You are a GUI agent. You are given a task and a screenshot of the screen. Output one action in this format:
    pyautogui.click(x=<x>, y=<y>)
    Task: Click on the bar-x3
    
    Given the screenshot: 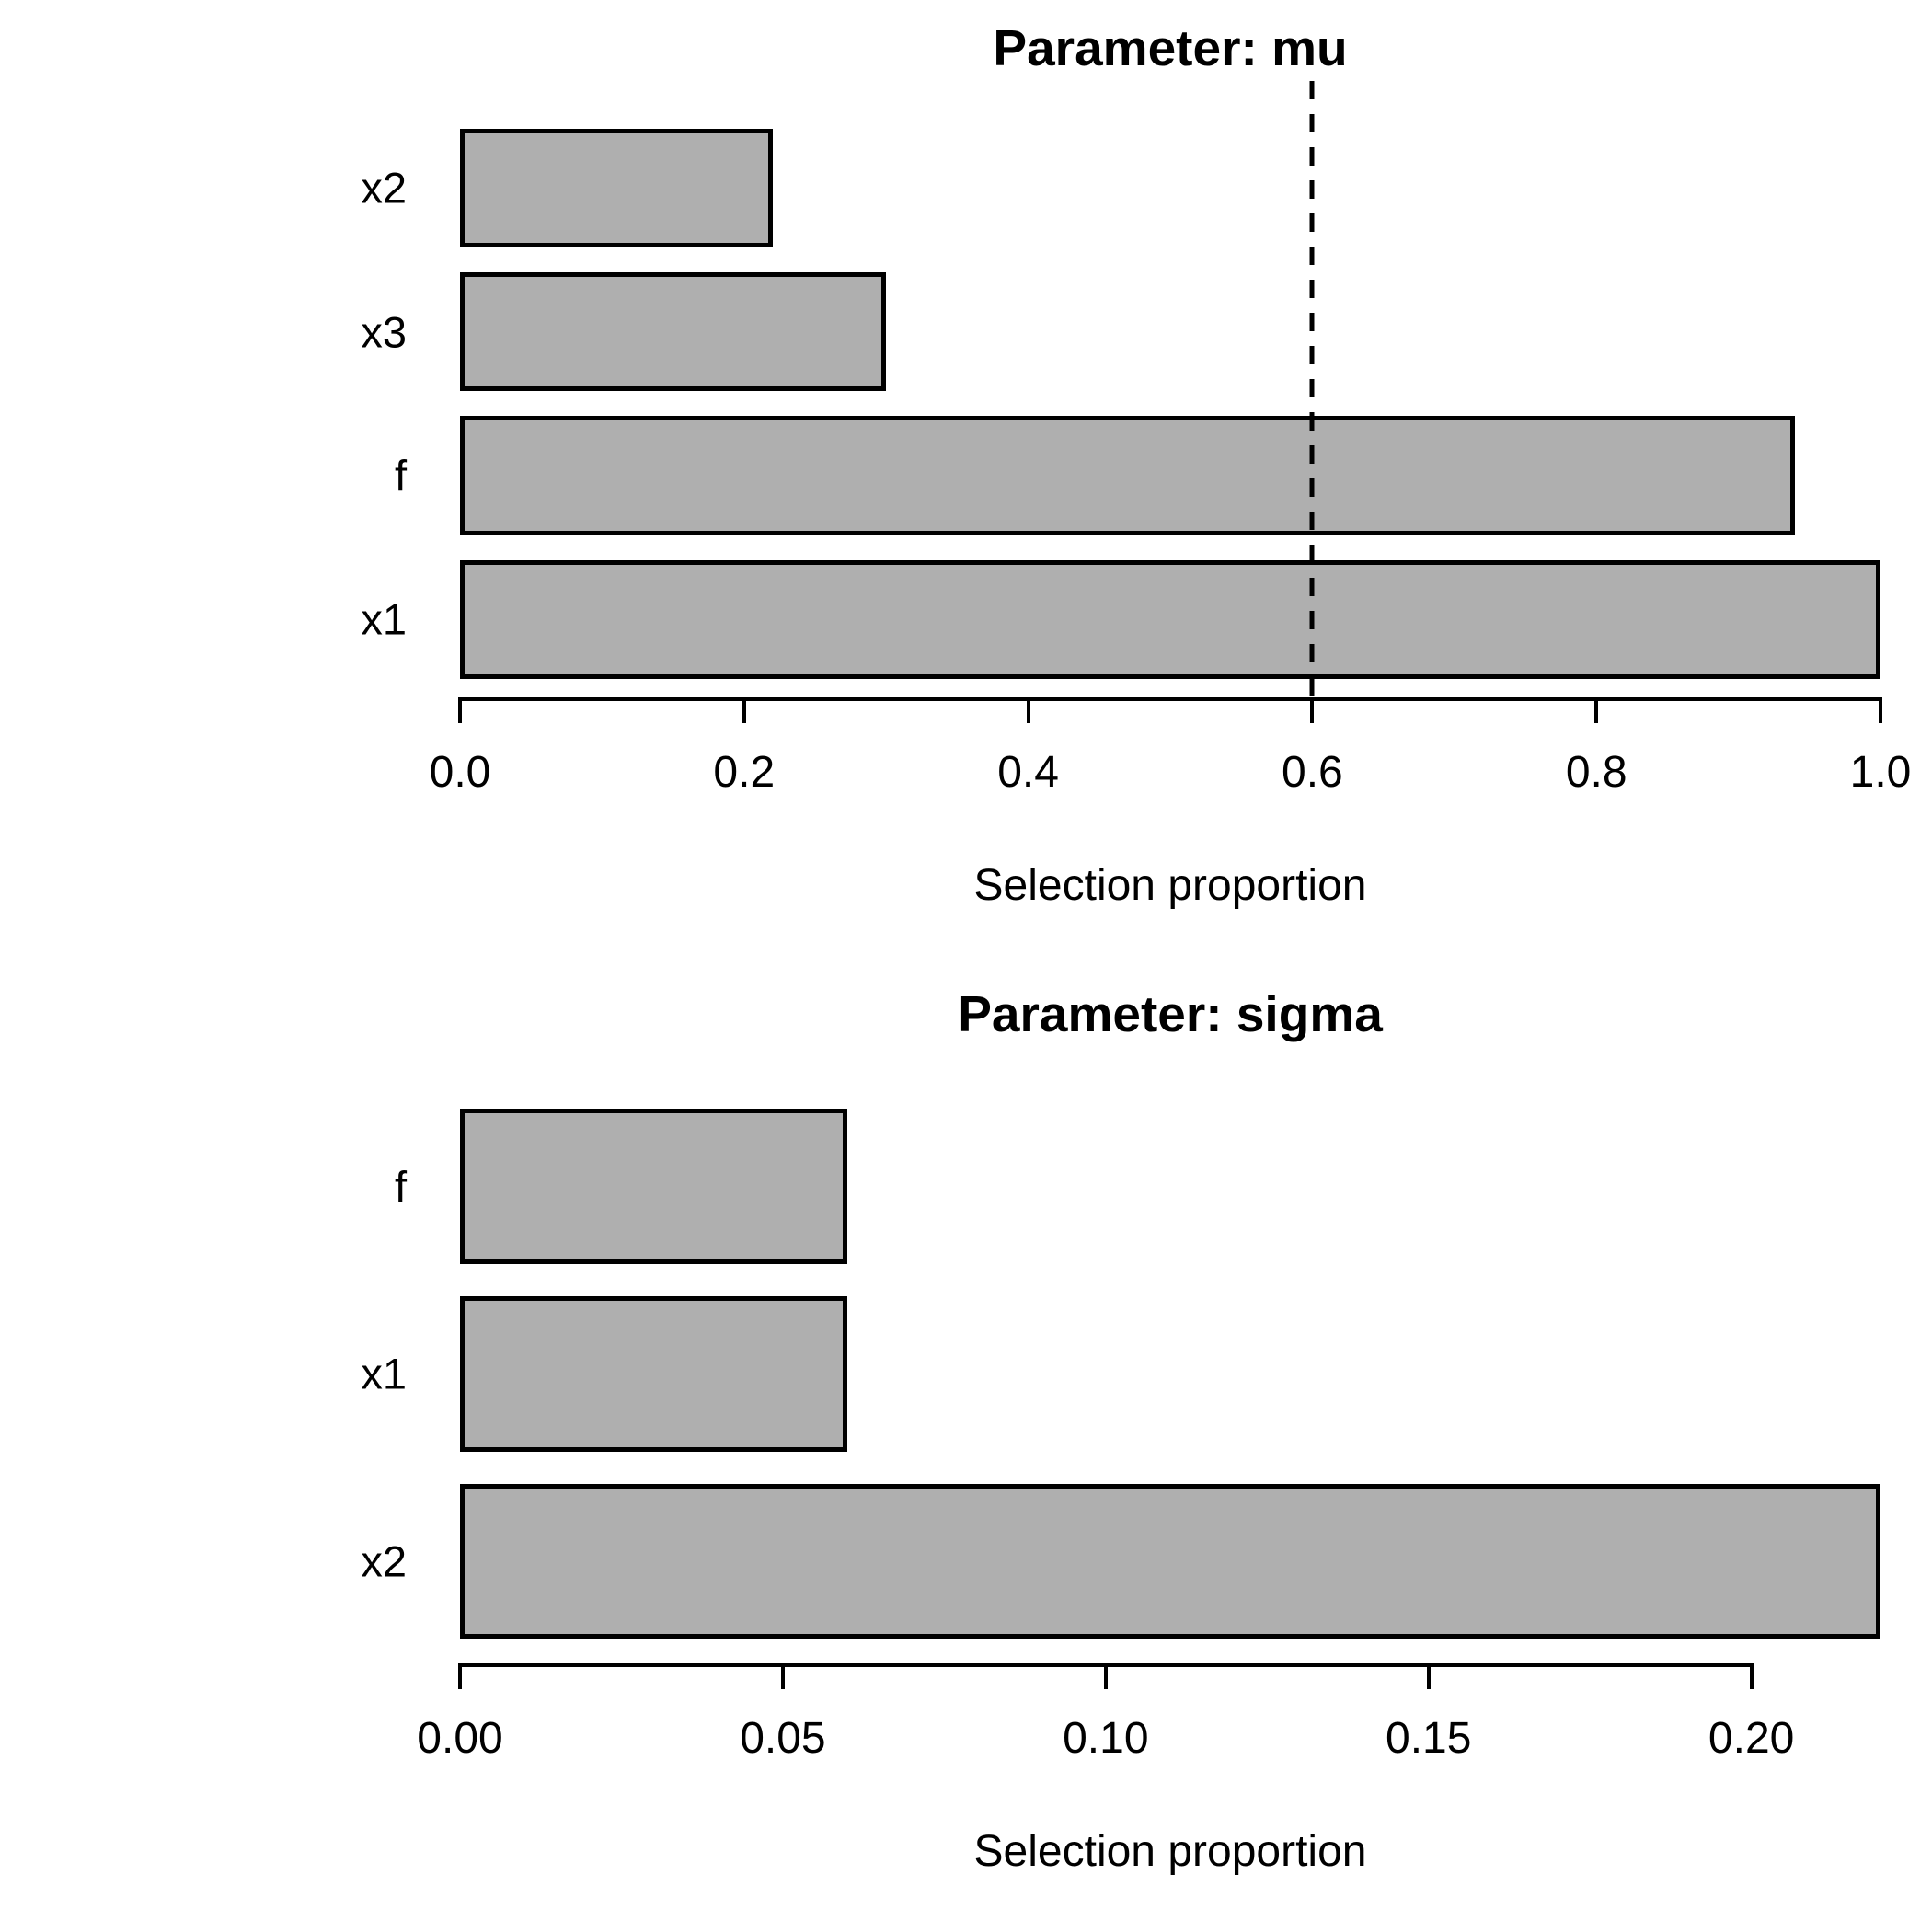 What is the action you would take?
    pyautogui.click(x=673, y=332)
    